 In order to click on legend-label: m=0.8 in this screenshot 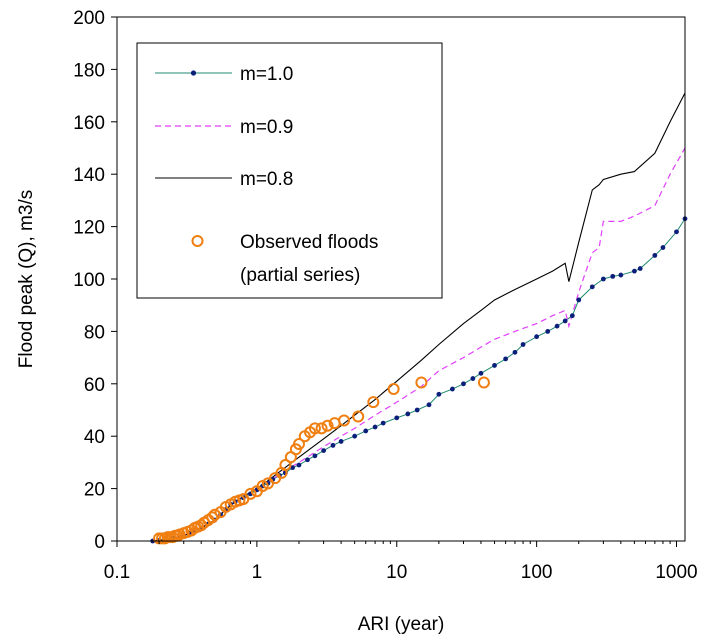, I will do `click(266, 179)`.